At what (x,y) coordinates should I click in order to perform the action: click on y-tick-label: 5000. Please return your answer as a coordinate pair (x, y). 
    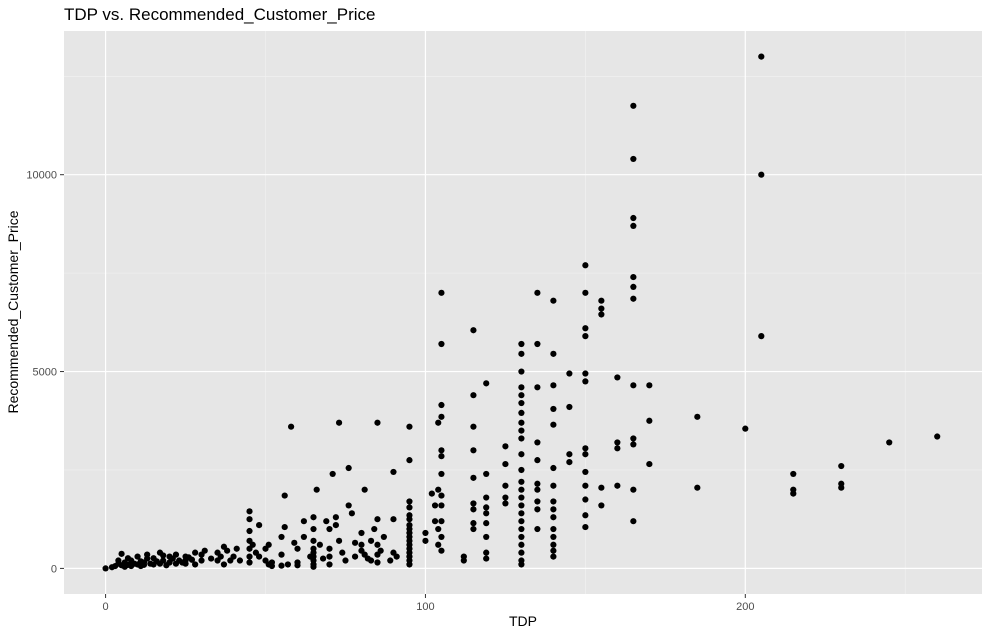
    Looking at the image, I should click on (45, 373).